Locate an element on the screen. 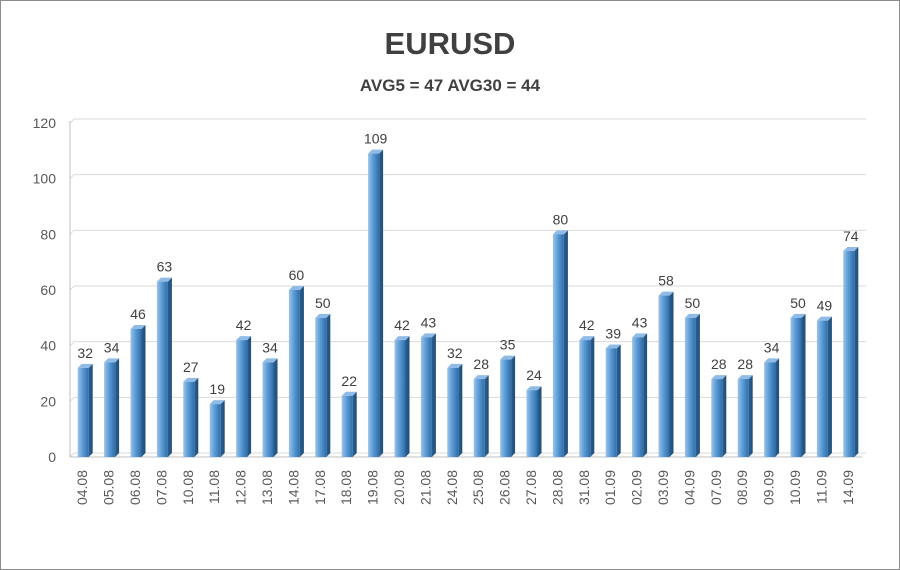 The image size is (900, 570). y-tick-label: 0 is located at coordinates (52, 457).